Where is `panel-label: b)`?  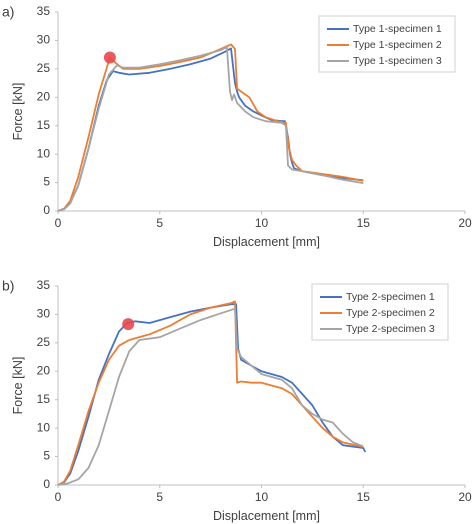
panel-label: b) is located at coordinates (8, 286).